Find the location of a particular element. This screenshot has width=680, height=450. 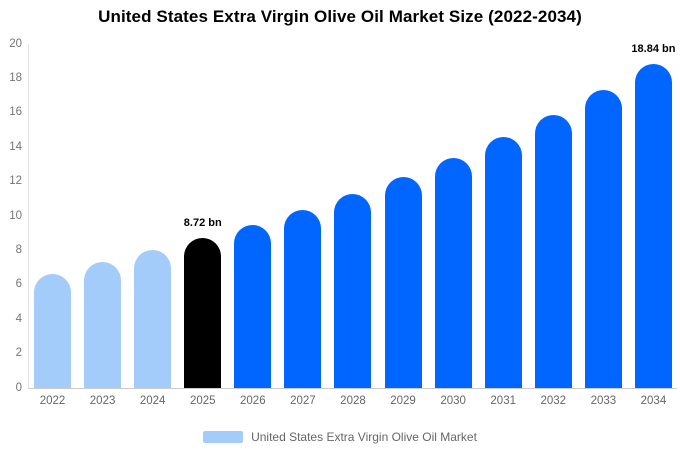

bar-2031 is located at coordinates (503, 262).